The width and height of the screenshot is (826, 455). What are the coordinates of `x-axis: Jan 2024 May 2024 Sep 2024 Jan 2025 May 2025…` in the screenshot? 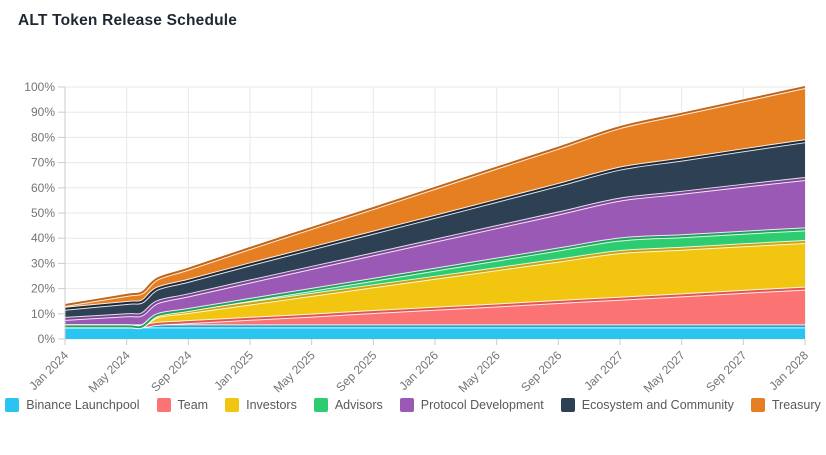 It's located at (418, 367).